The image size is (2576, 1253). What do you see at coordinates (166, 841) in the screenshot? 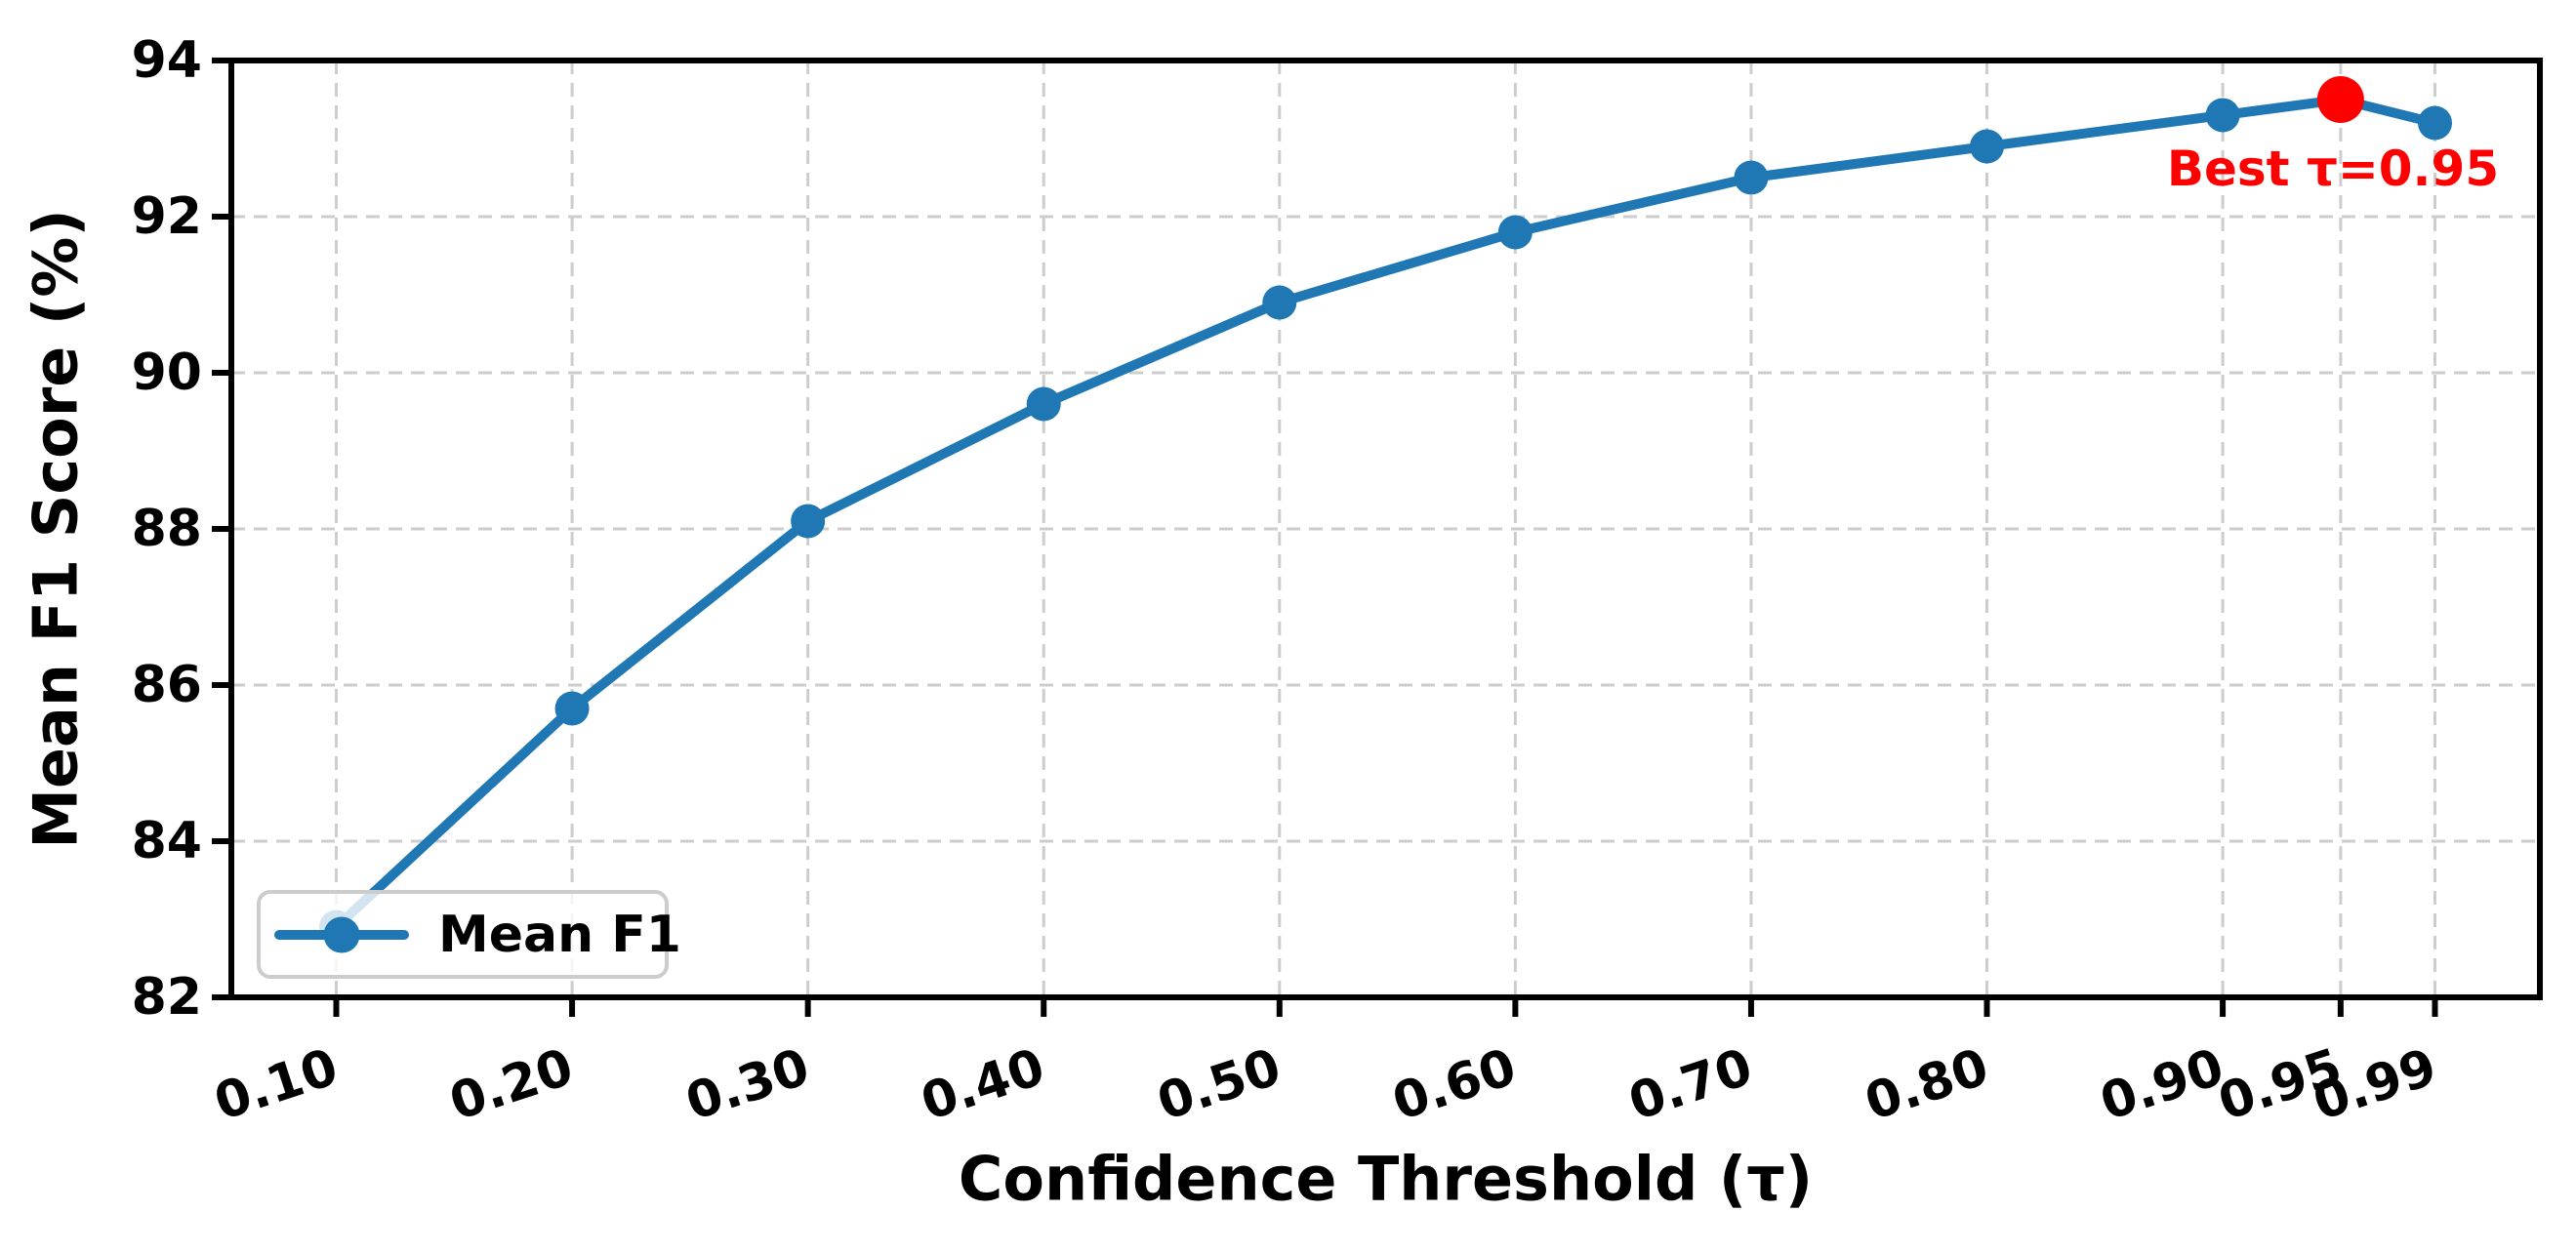
I see `y-tick-label: 84` at bounding box center [166, 841].